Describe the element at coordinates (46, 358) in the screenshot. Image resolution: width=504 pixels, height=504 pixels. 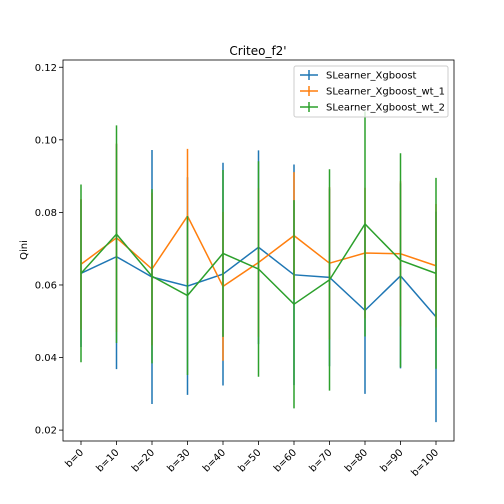
I see `y-tick-label: 0.04` at that location.